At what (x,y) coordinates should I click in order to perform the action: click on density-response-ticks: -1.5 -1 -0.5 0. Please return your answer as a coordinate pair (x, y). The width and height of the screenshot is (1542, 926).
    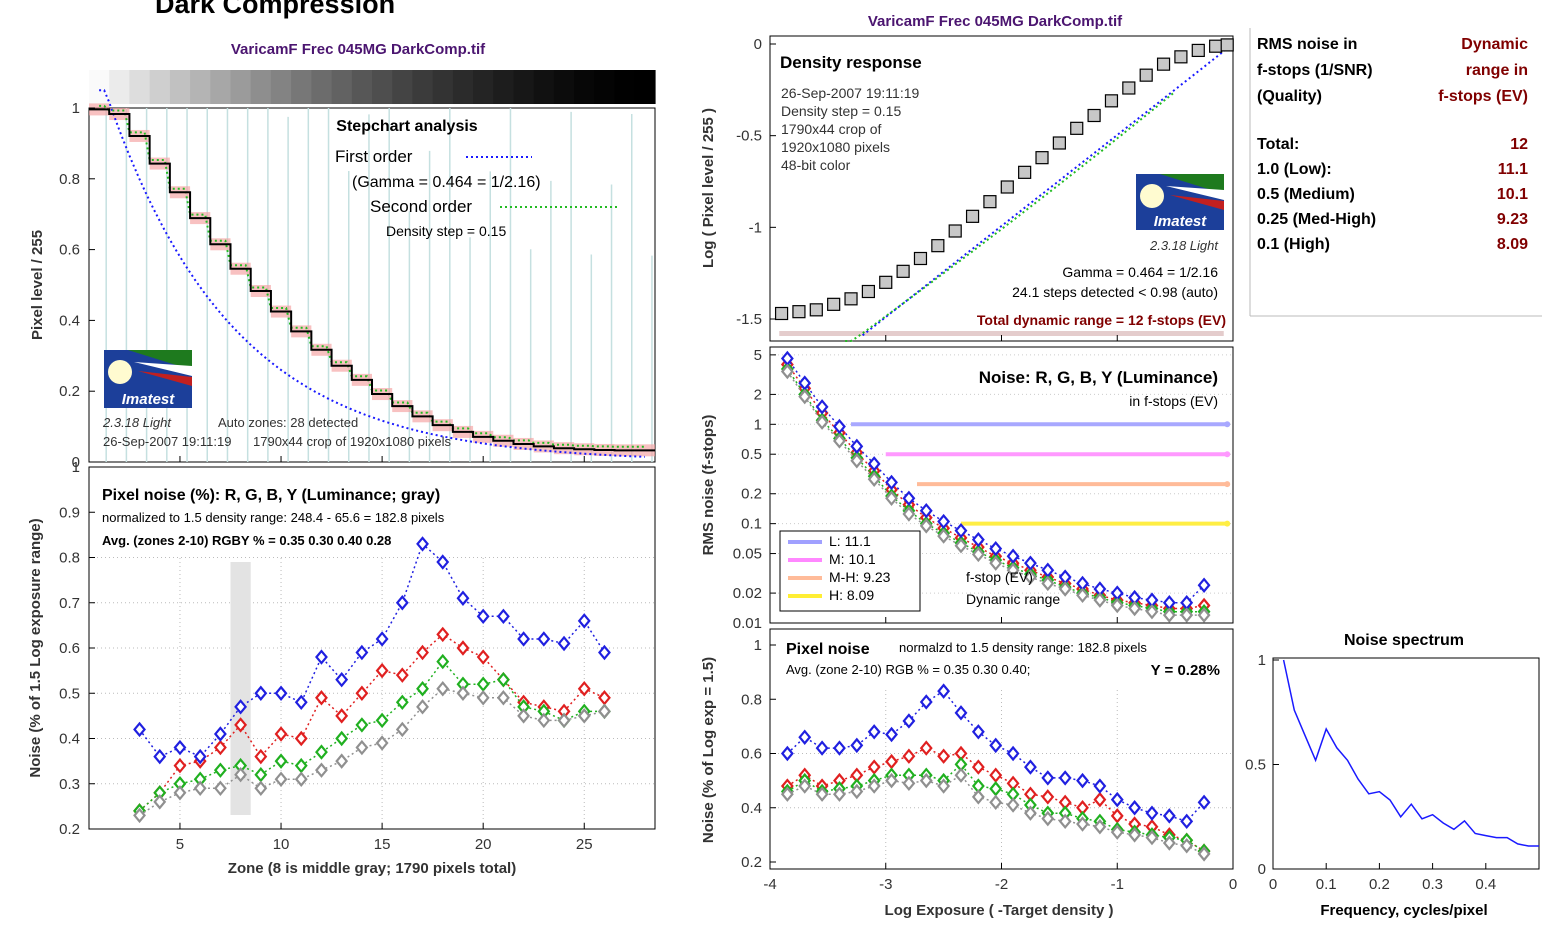
    Looking at the image, I should click on (985, 188).